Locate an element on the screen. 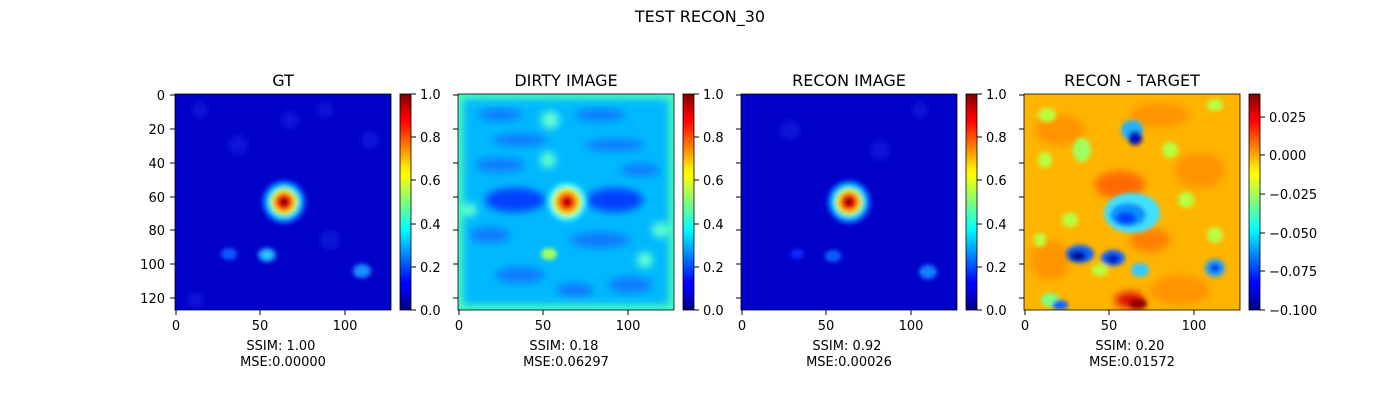  colorbar-tick-label: −0.075 is located at coordinates (1293, 272).